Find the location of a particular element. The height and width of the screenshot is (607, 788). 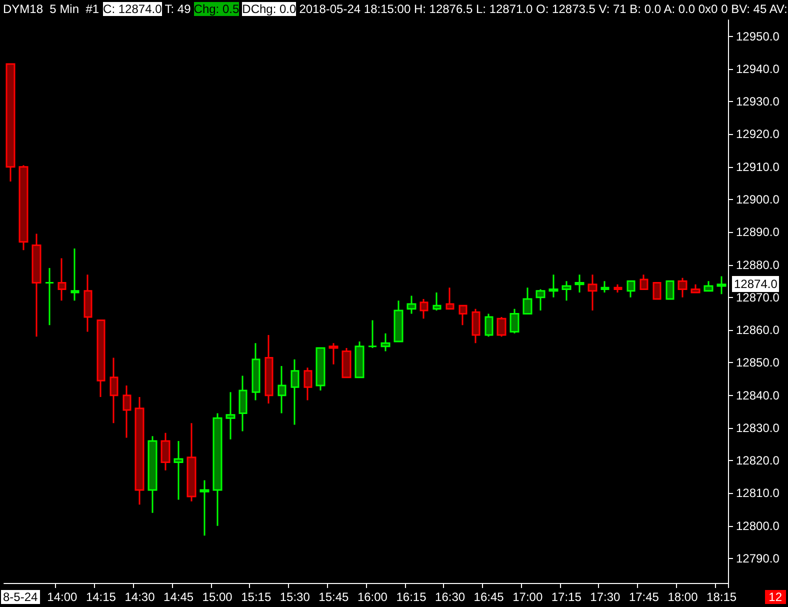

y-tick-label: 12890.0 is located at coordinates (758, 232).